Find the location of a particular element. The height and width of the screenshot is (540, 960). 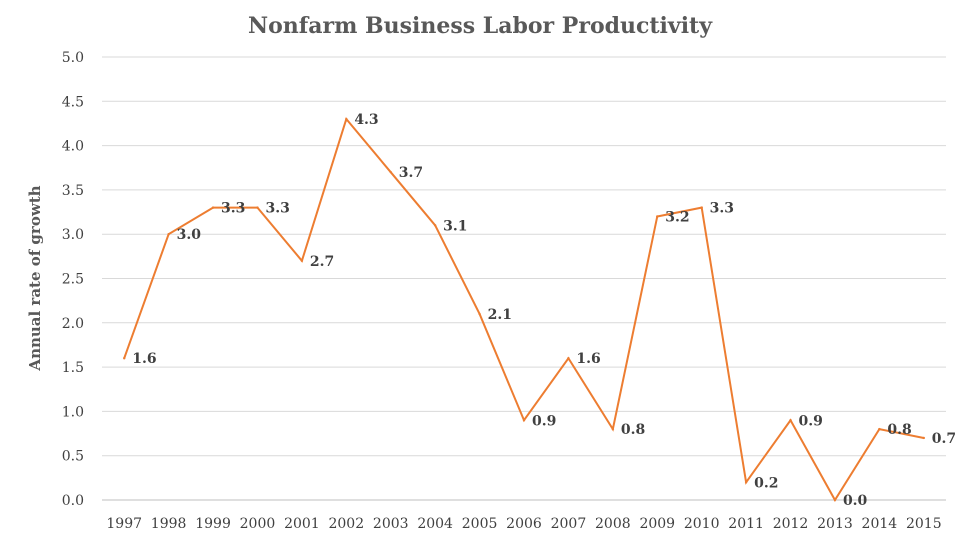

x-tick-label: 2010 is located at coordinates (702, 524).